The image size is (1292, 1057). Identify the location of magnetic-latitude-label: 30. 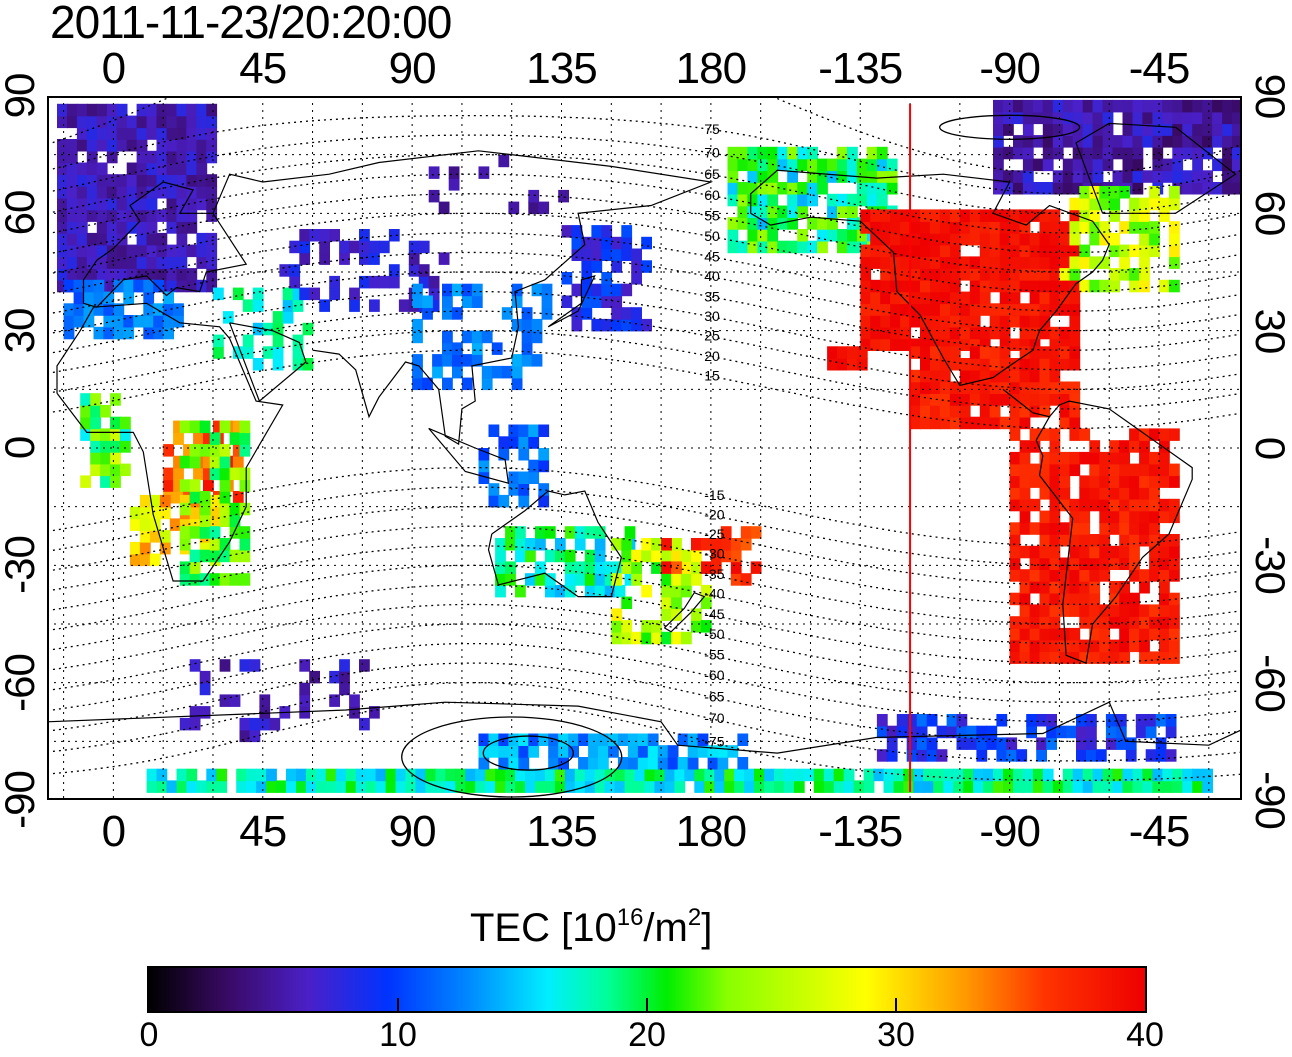
(712, 316).